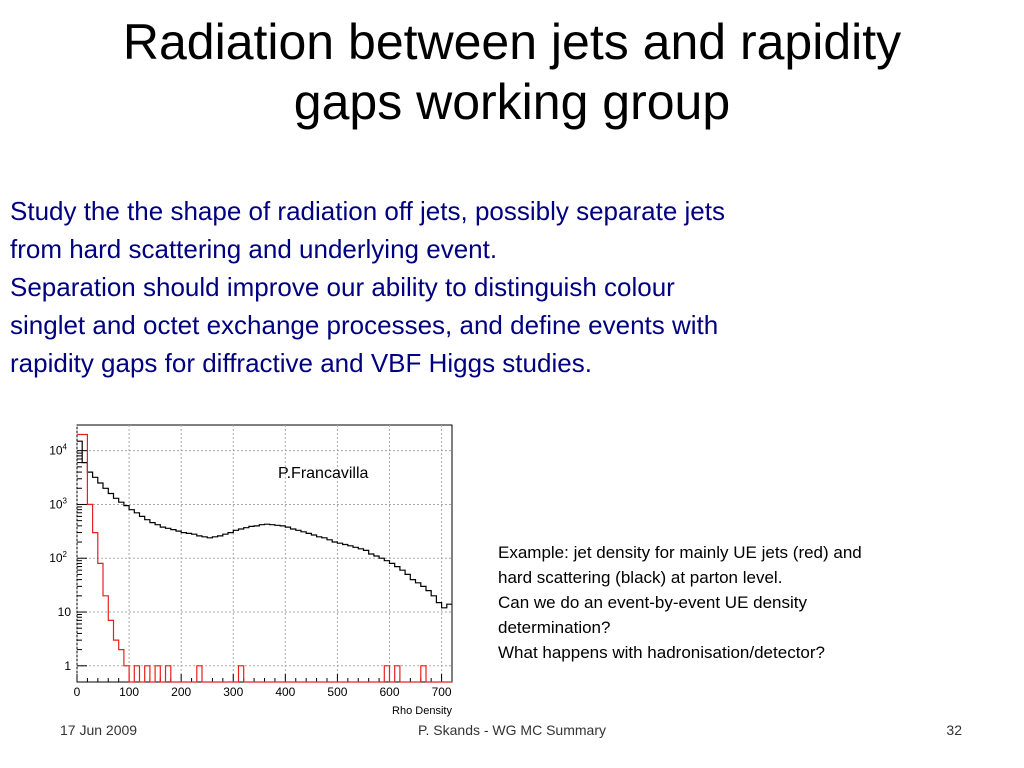 The image size is (1024, 768). I want to click on y-tick-label: 10, so click(65, 612).